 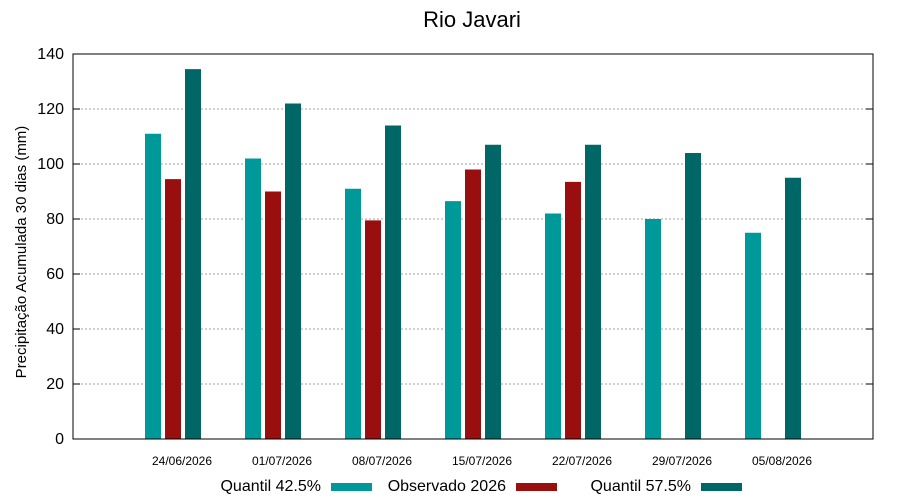 What do you see at coordinates (582, 461) in the screenshot?
I see `x-tick-label: 22/07/2026` at bounding box center [582, 461].